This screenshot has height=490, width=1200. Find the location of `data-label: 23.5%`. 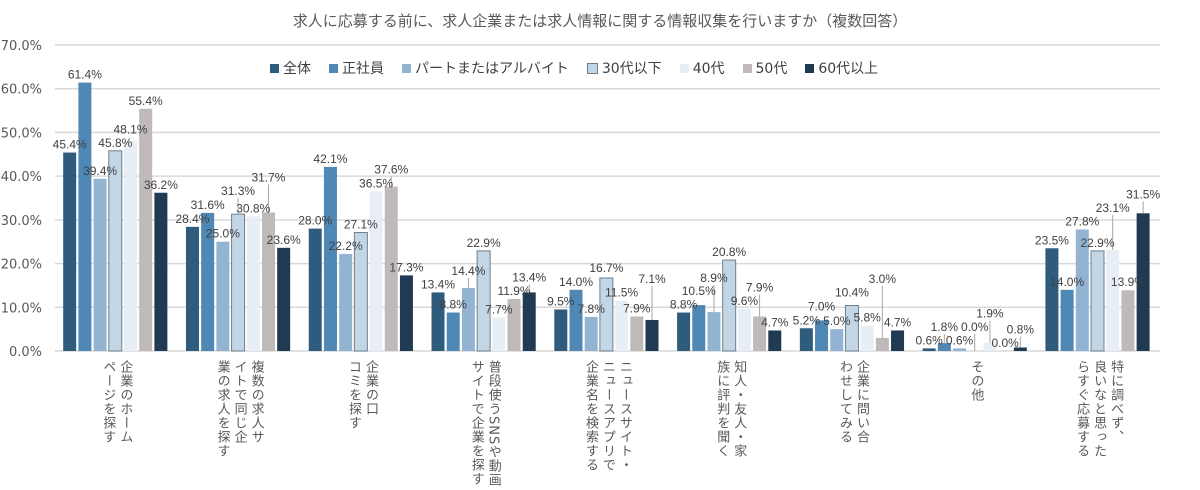

data-label: 23.5% is located at coordinates (1052, 240).